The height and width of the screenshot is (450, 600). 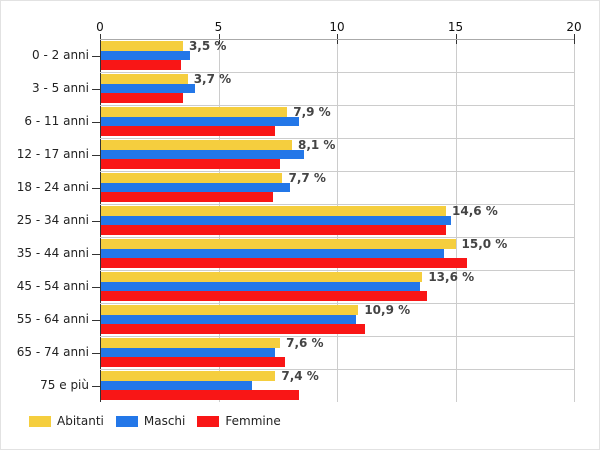 I want to click on x-axis-tick-label: 10, so click(x=337, y=27).